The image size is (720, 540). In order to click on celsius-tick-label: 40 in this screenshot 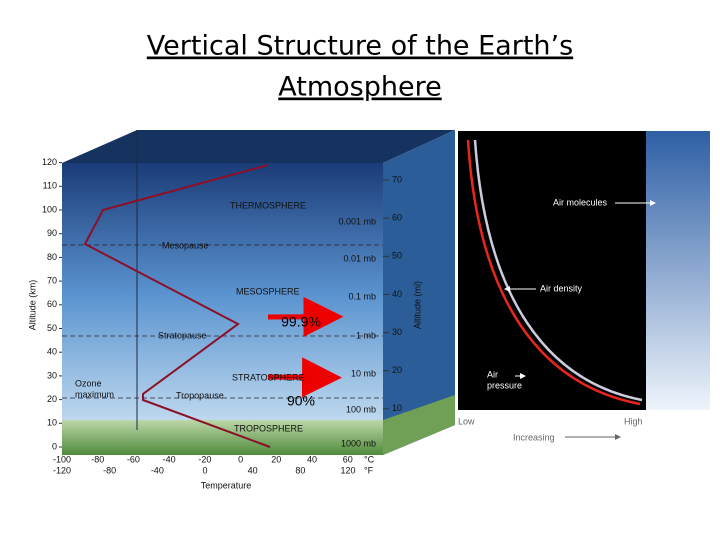, I will do `click(312, 459)`.